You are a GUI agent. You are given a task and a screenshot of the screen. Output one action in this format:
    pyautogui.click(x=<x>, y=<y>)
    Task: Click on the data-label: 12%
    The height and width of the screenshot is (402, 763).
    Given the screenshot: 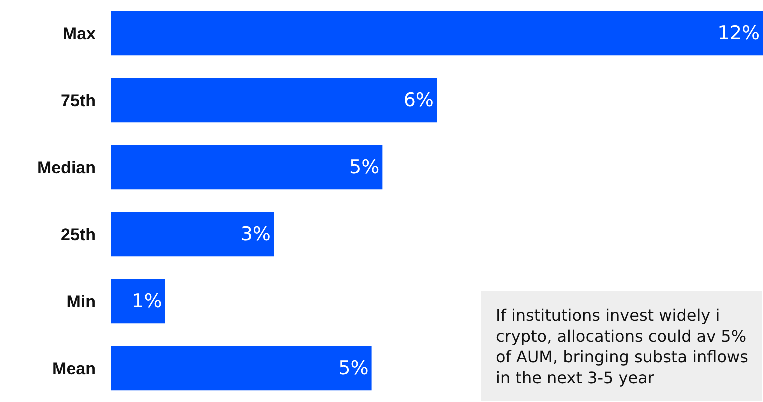 What is the action you would take?
    pyautogui.click(x=739, y=33)
    